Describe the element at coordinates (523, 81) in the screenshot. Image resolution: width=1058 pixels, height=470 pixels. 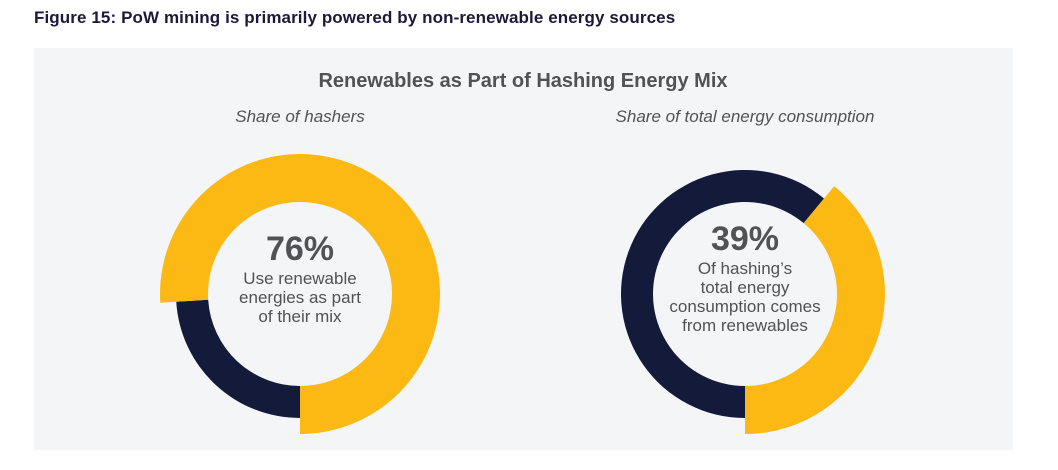
I see `chart-title: Renewables as Part of Hashing Energy Mix` at that location.